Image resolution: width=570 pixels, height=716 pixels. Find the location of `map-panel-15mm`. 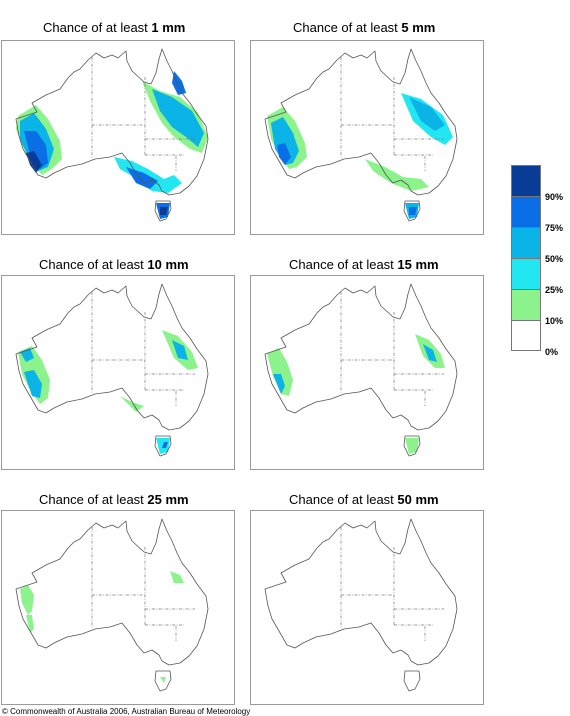

map-panel-15mm is located at coordinates (367, 372).